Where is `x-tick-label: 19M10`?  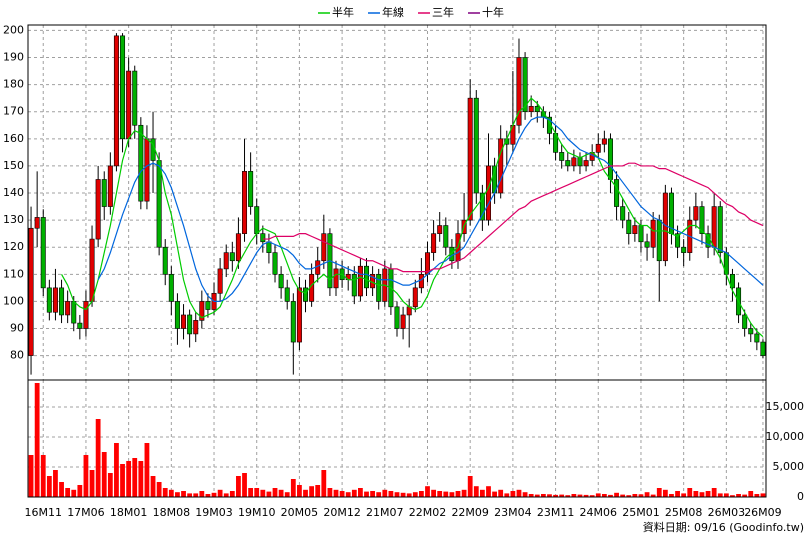
x-tick-label: 19M10 is located at coordinates (257, 512).